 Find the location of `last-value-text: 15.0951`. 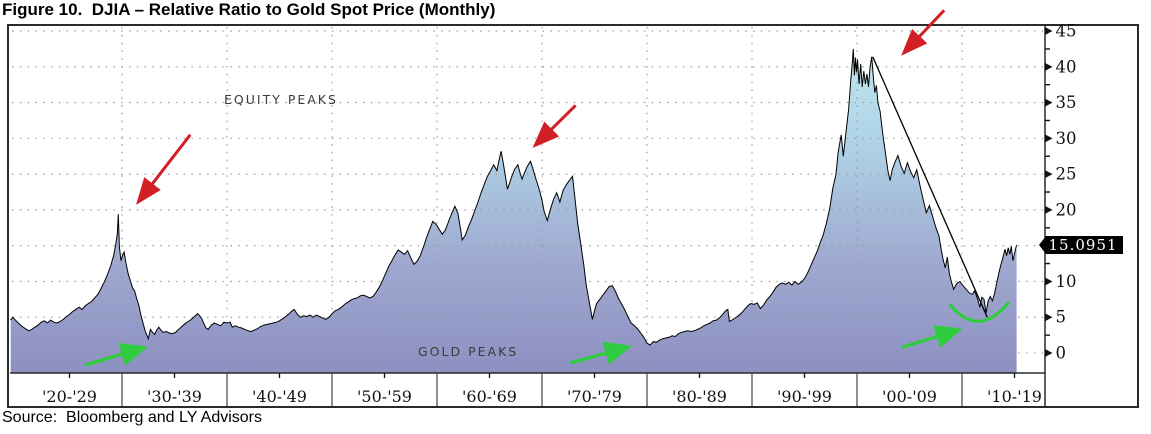

last-value-text: 15.0951 is located at coordinates (1084, 245).